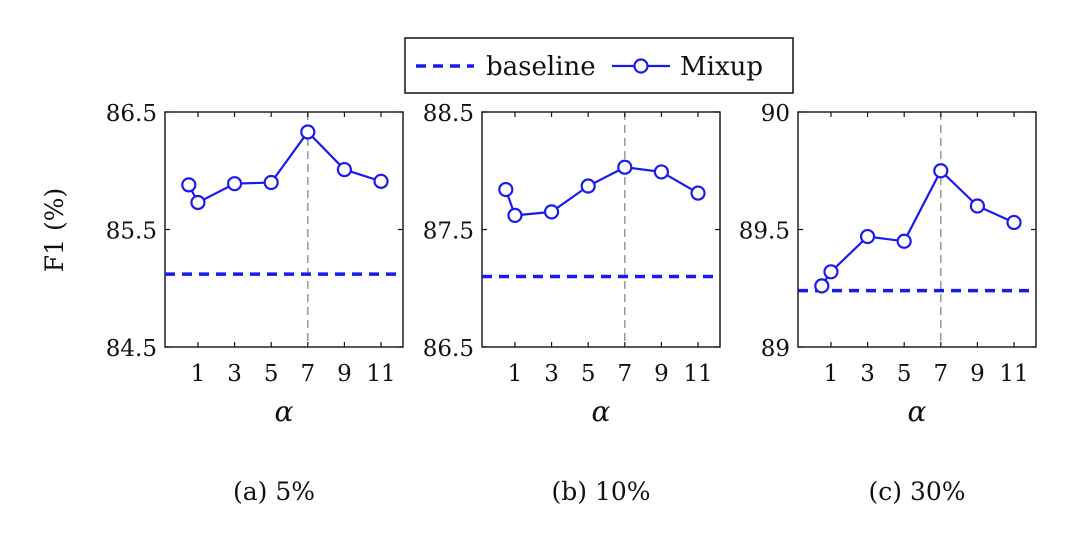 The height and width of the screenshot is (549, 1080). I want to click on mixup-line-c, so click(917, 227).